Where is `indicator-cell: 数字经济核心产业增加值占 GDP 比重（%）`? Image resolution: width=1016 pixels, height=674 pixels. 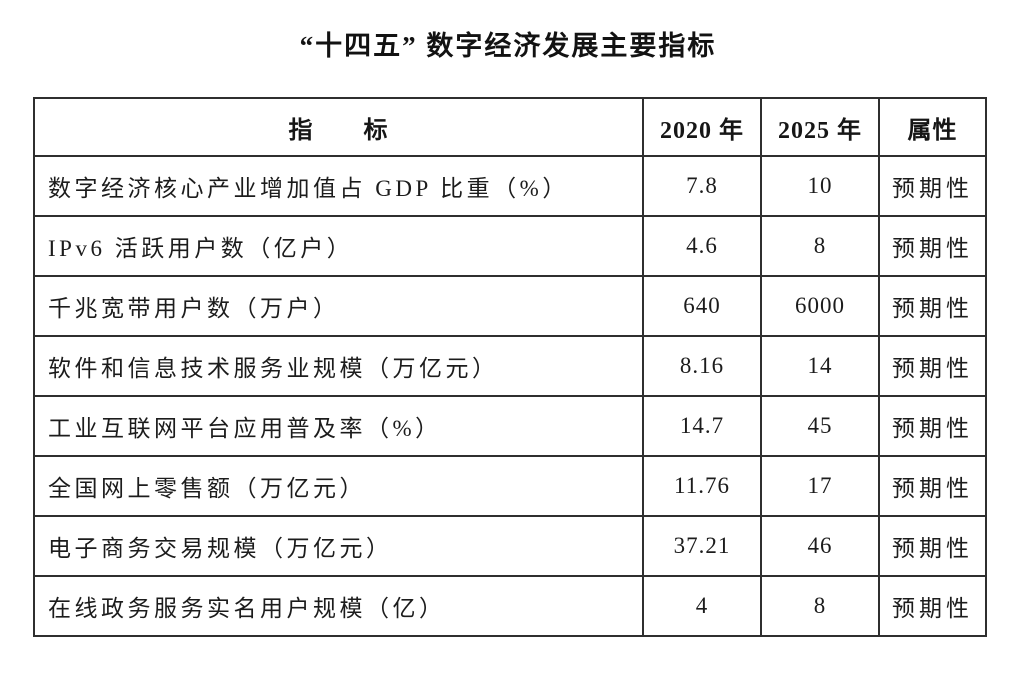
indicator-cell: 数字经济核心产业增加值占 GDP 比重（%） is located at coordinates (338, 186).